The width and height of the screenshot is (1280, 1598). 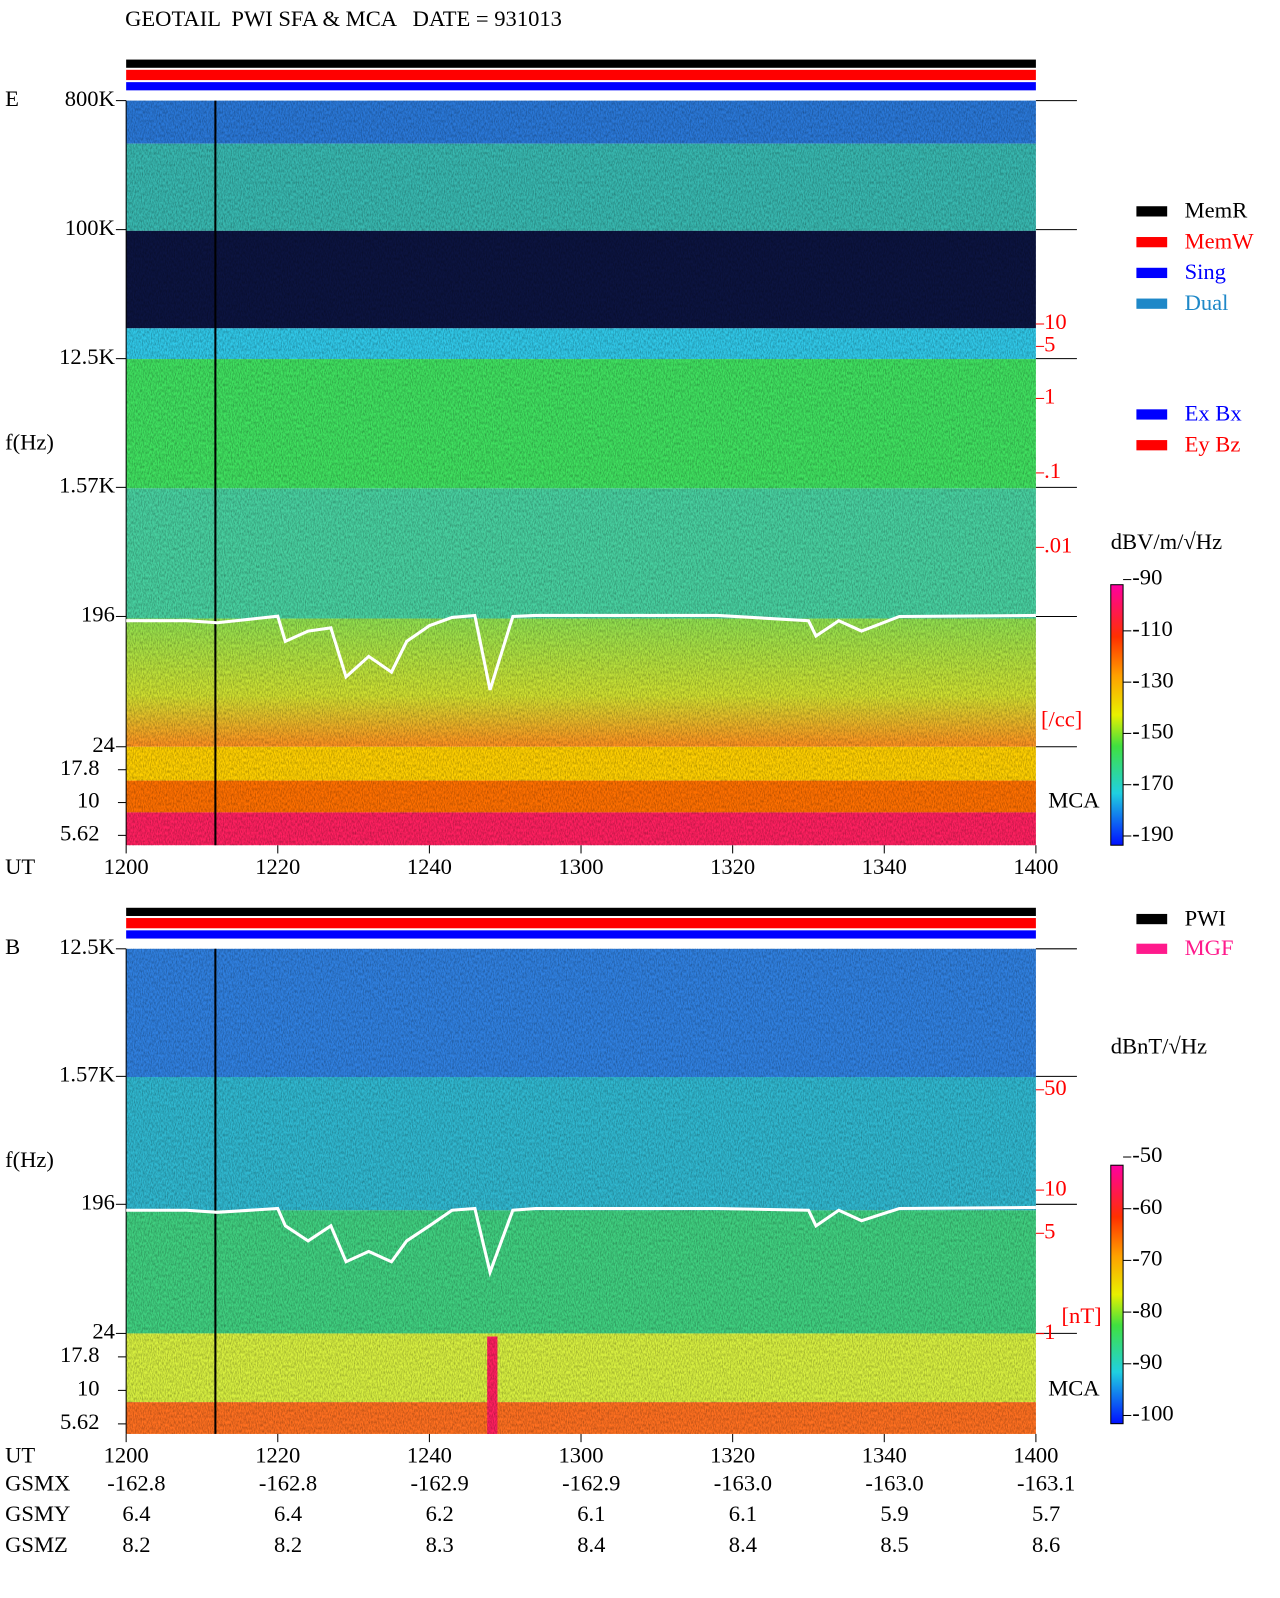 I want to click on y2-axis-label: [nT], so click(x=1082, y=1315).